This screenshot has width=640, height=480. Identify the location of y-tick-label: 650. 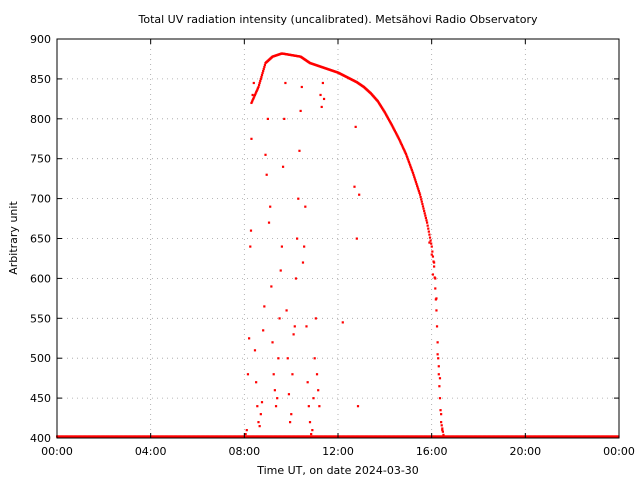
(40, 239).